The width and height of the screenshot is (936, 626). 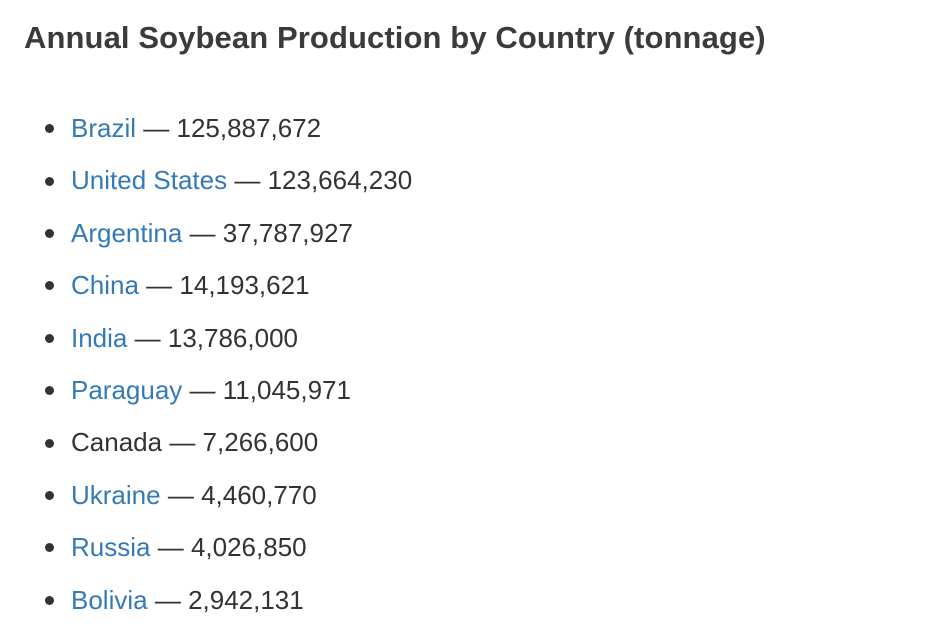 I want to click on country-link: China, so click(x=105, y=285).